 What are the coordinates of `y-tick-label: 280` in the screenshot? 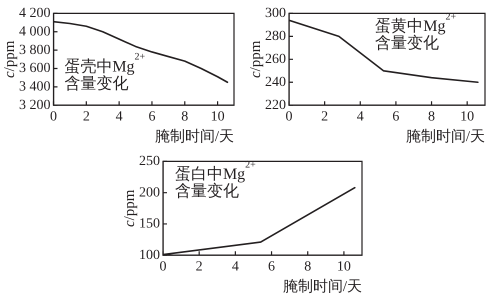 It's located at (275, 36).